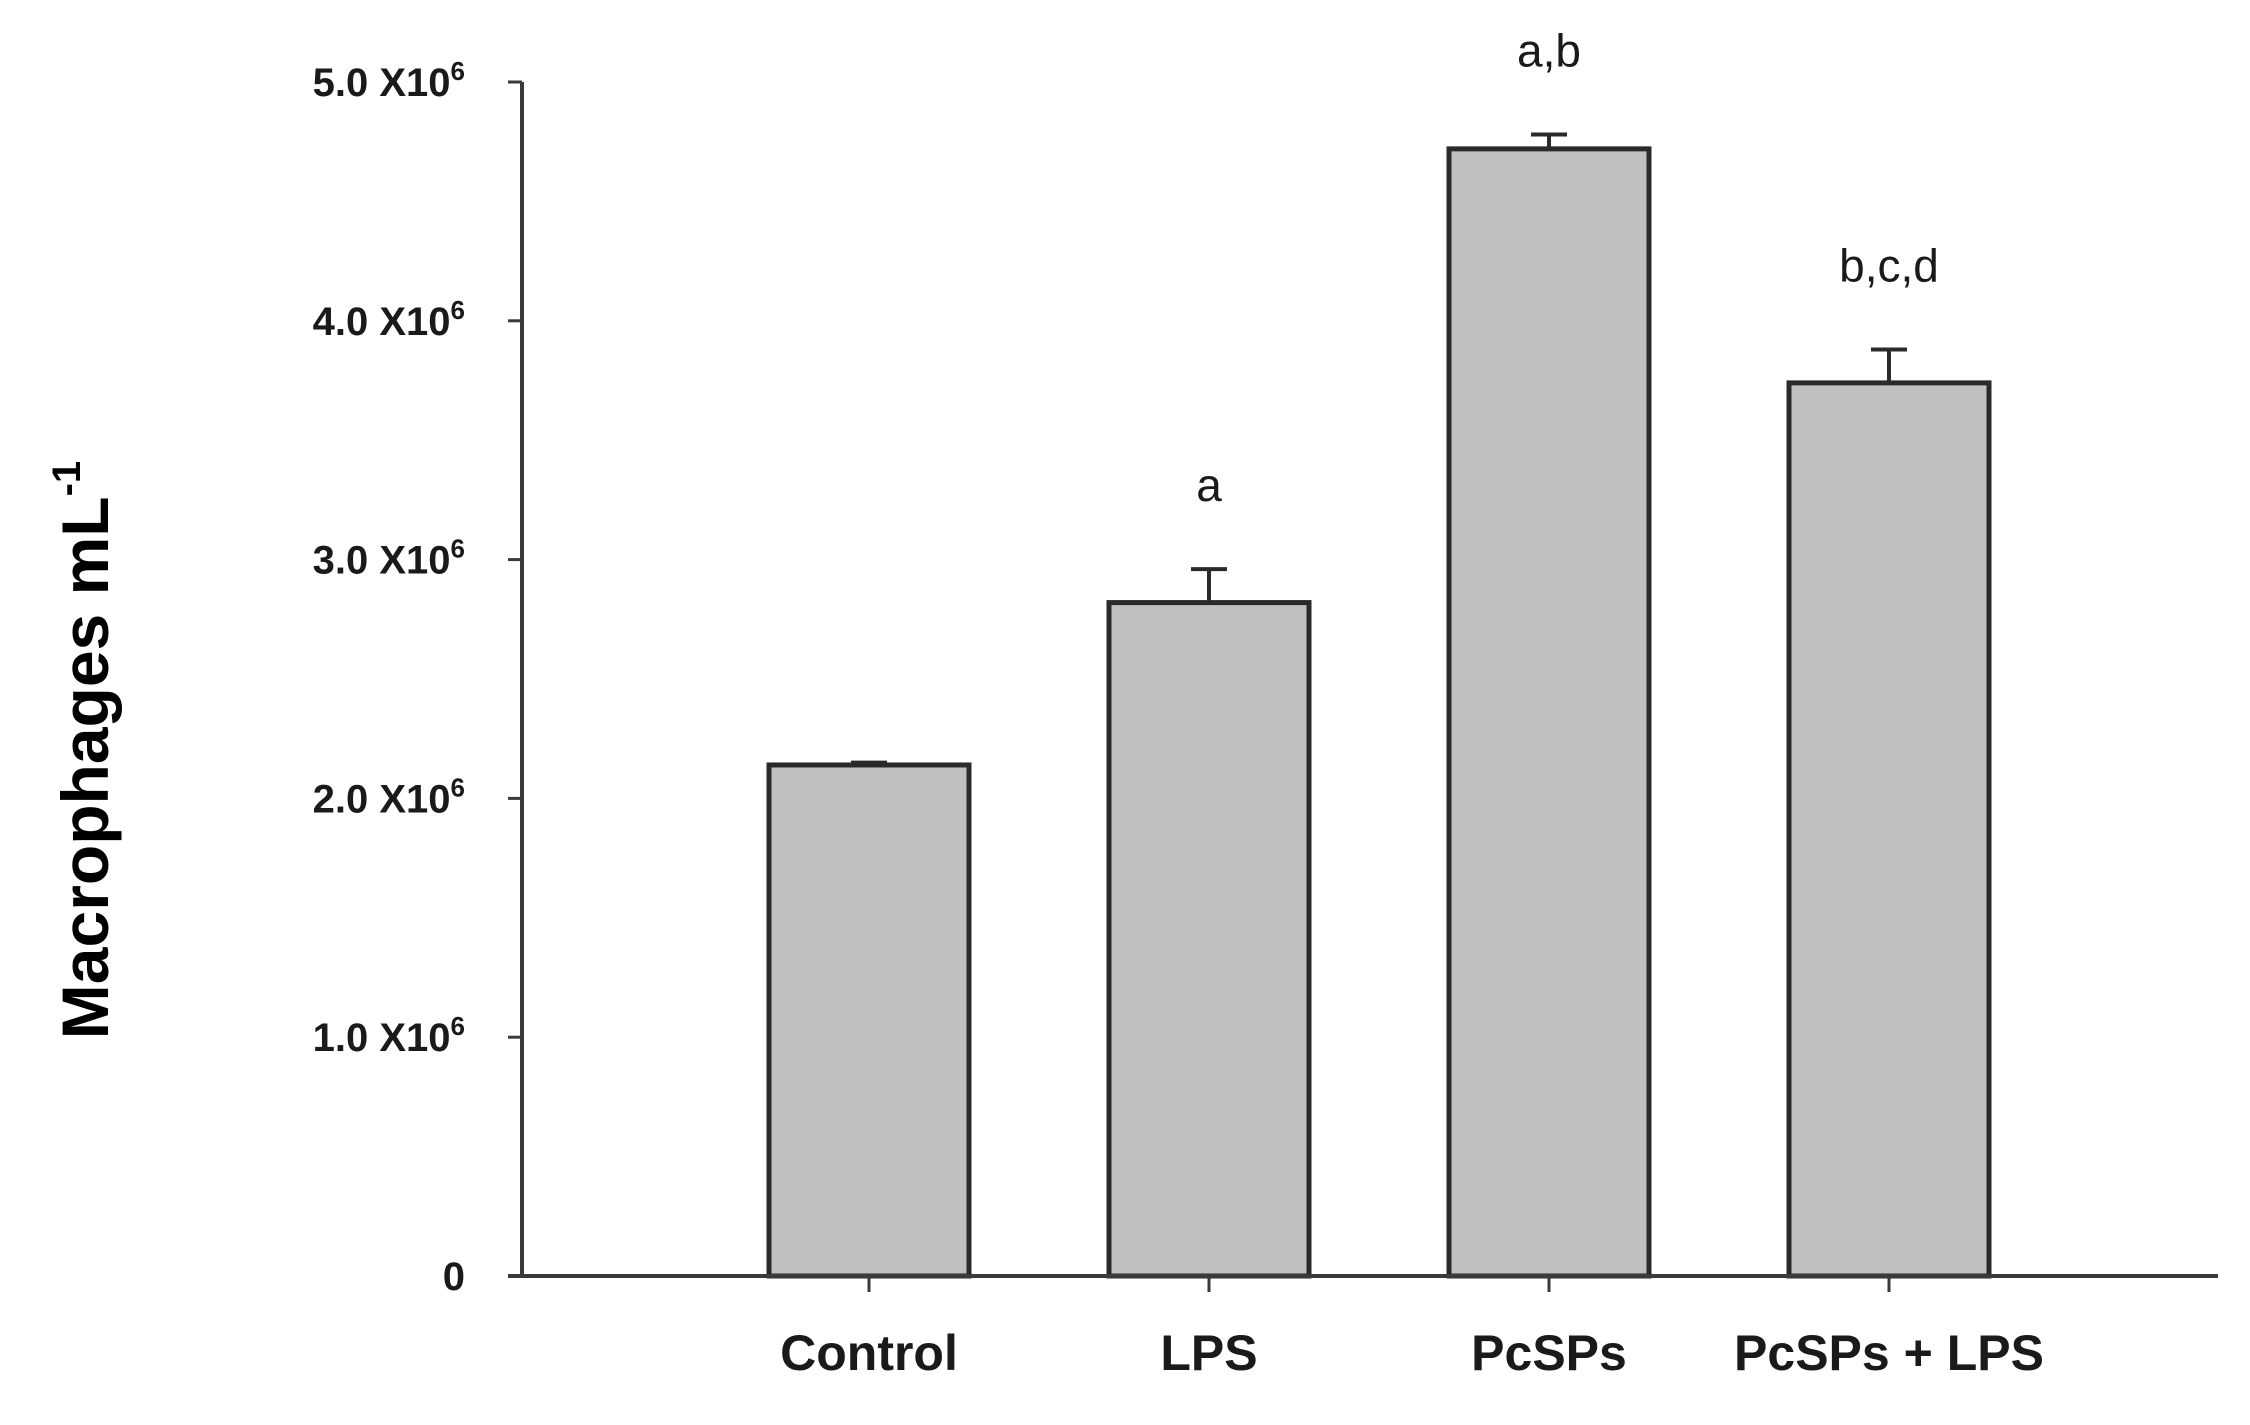  I want to click on x-tick-label: PcSPs, so click(1549, 1353).